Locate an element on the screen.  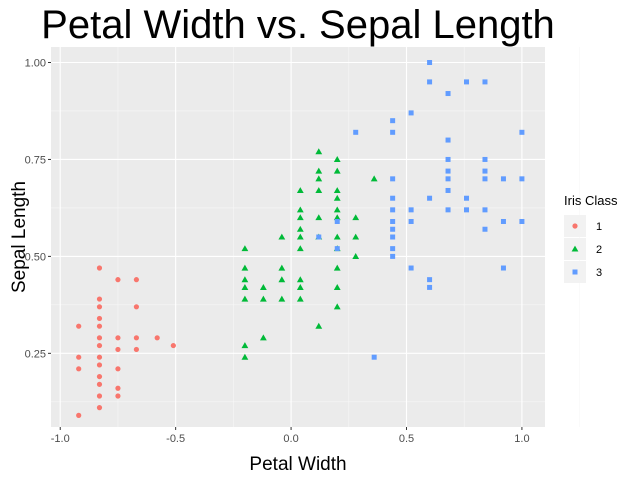
chart-title: Petal Width vs. Sepal Length is located at coordinates (298, 25).